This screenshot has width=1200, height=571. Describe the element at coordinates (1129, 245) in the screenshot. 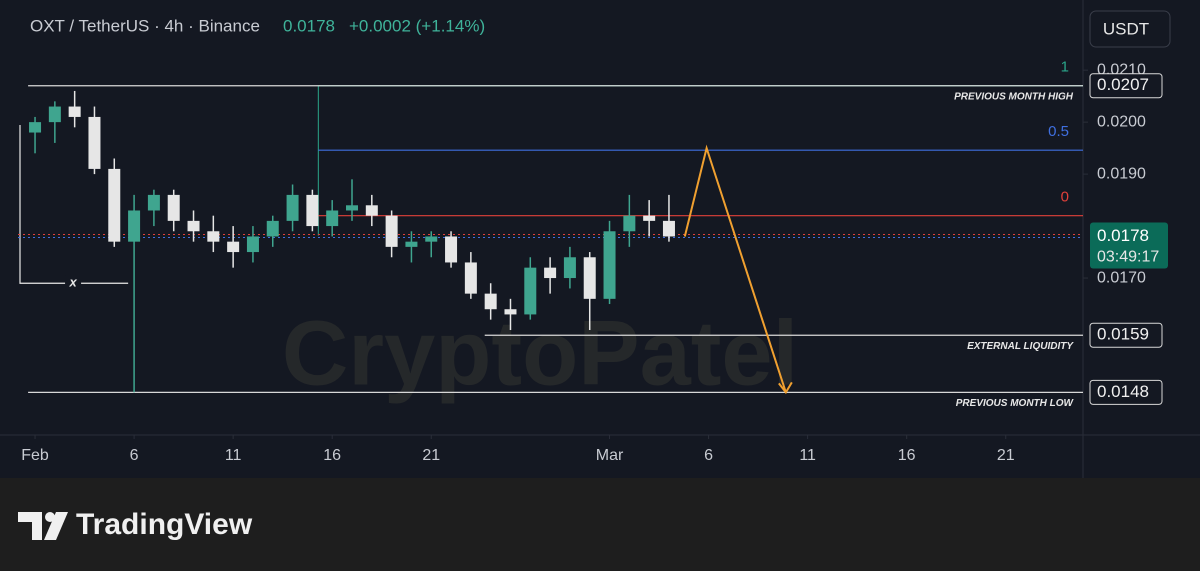

I see `last-price-tag` at that location.